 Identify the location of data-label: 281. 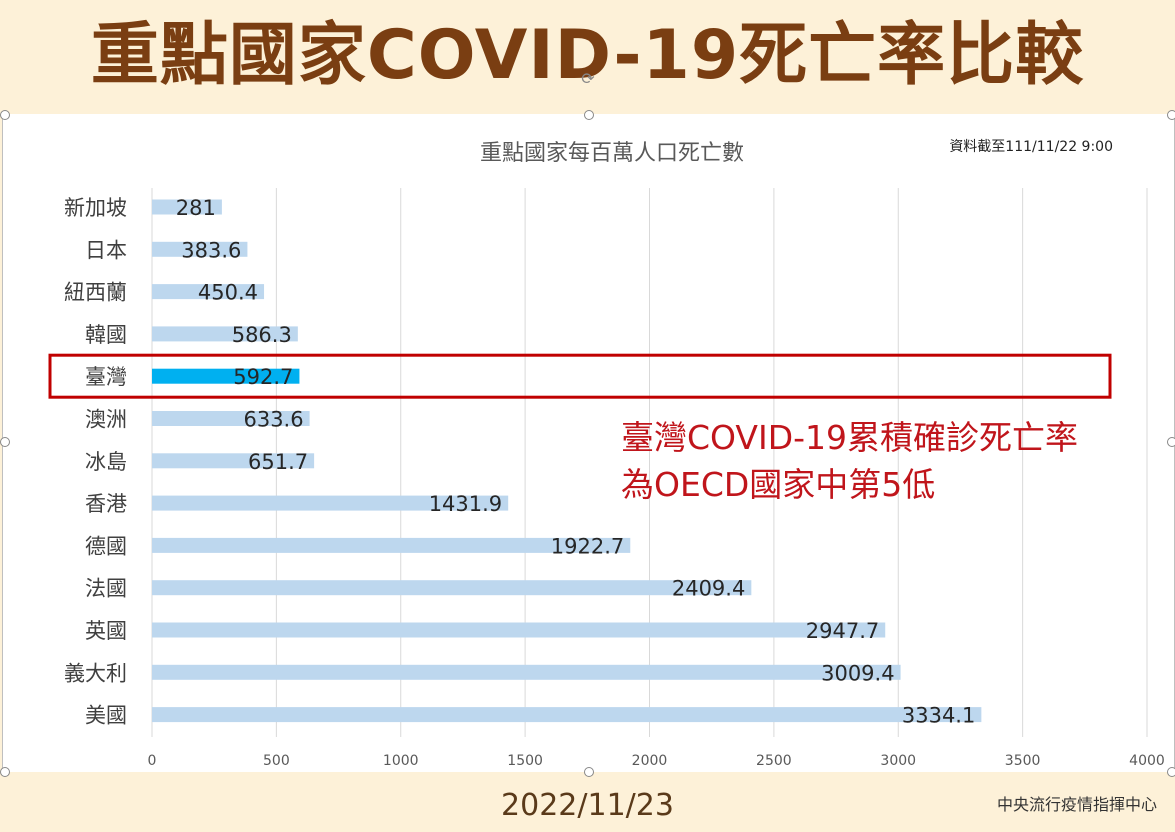
(196, 208).